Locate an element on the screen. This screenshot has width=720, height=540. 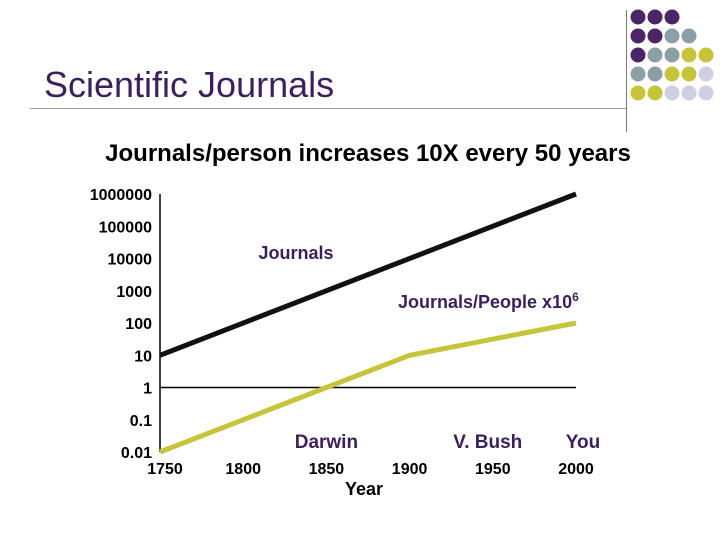
y-tick-label: 1 is located at coordinates (147, 389).